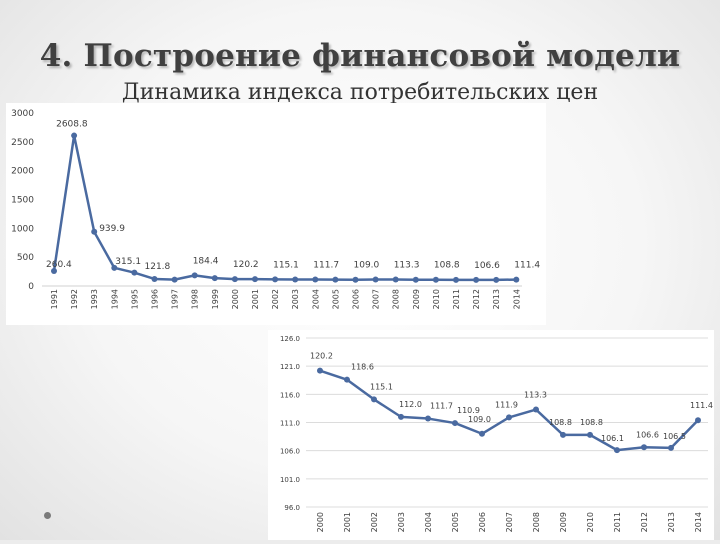 Image resolution: width=720 pixels, height=544 pixels. I want to click on y-tick-label: 101.0, so click(290, 480).